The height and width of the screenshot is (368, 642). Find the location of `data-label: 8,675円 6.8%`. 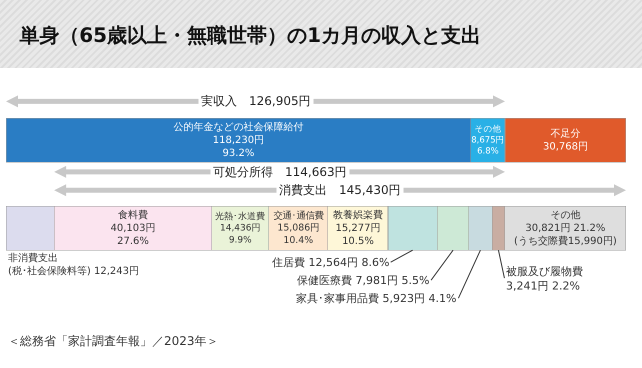

data-label: 8,675円 6.8% is located at coordinates (488, 146).